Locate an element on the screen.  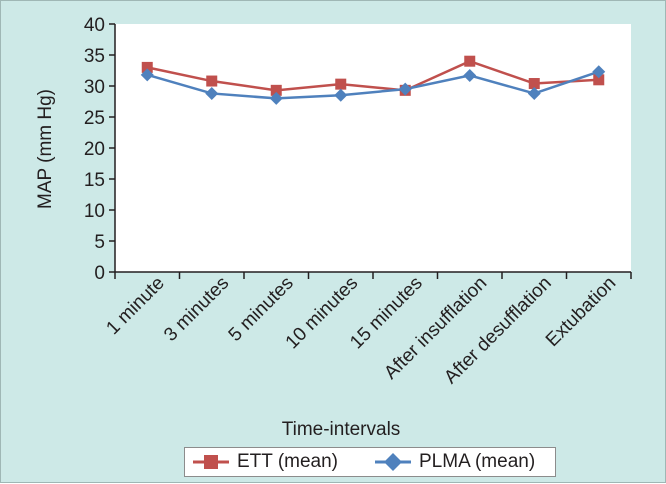
y-tick-label: 15 is located at coordinates (94, 180).